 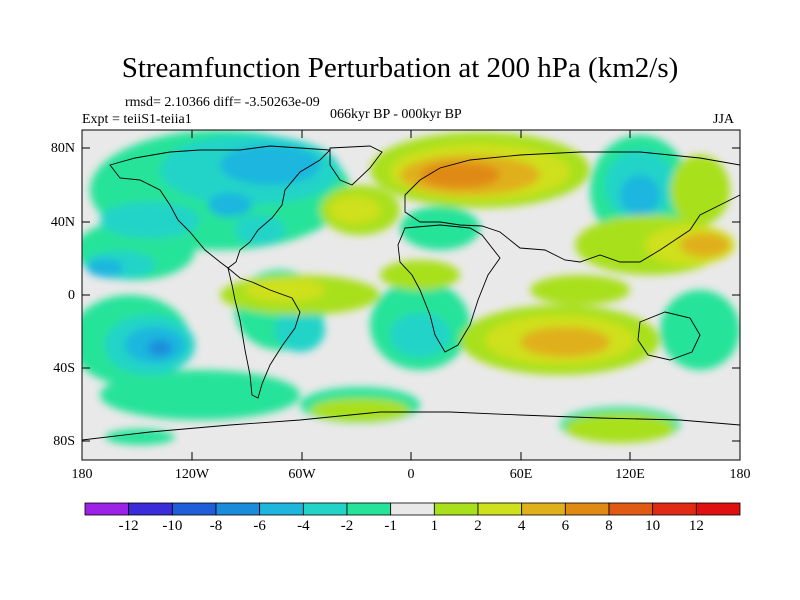 I want to click on lon-label-0: 0, so click(x=411, y=474).